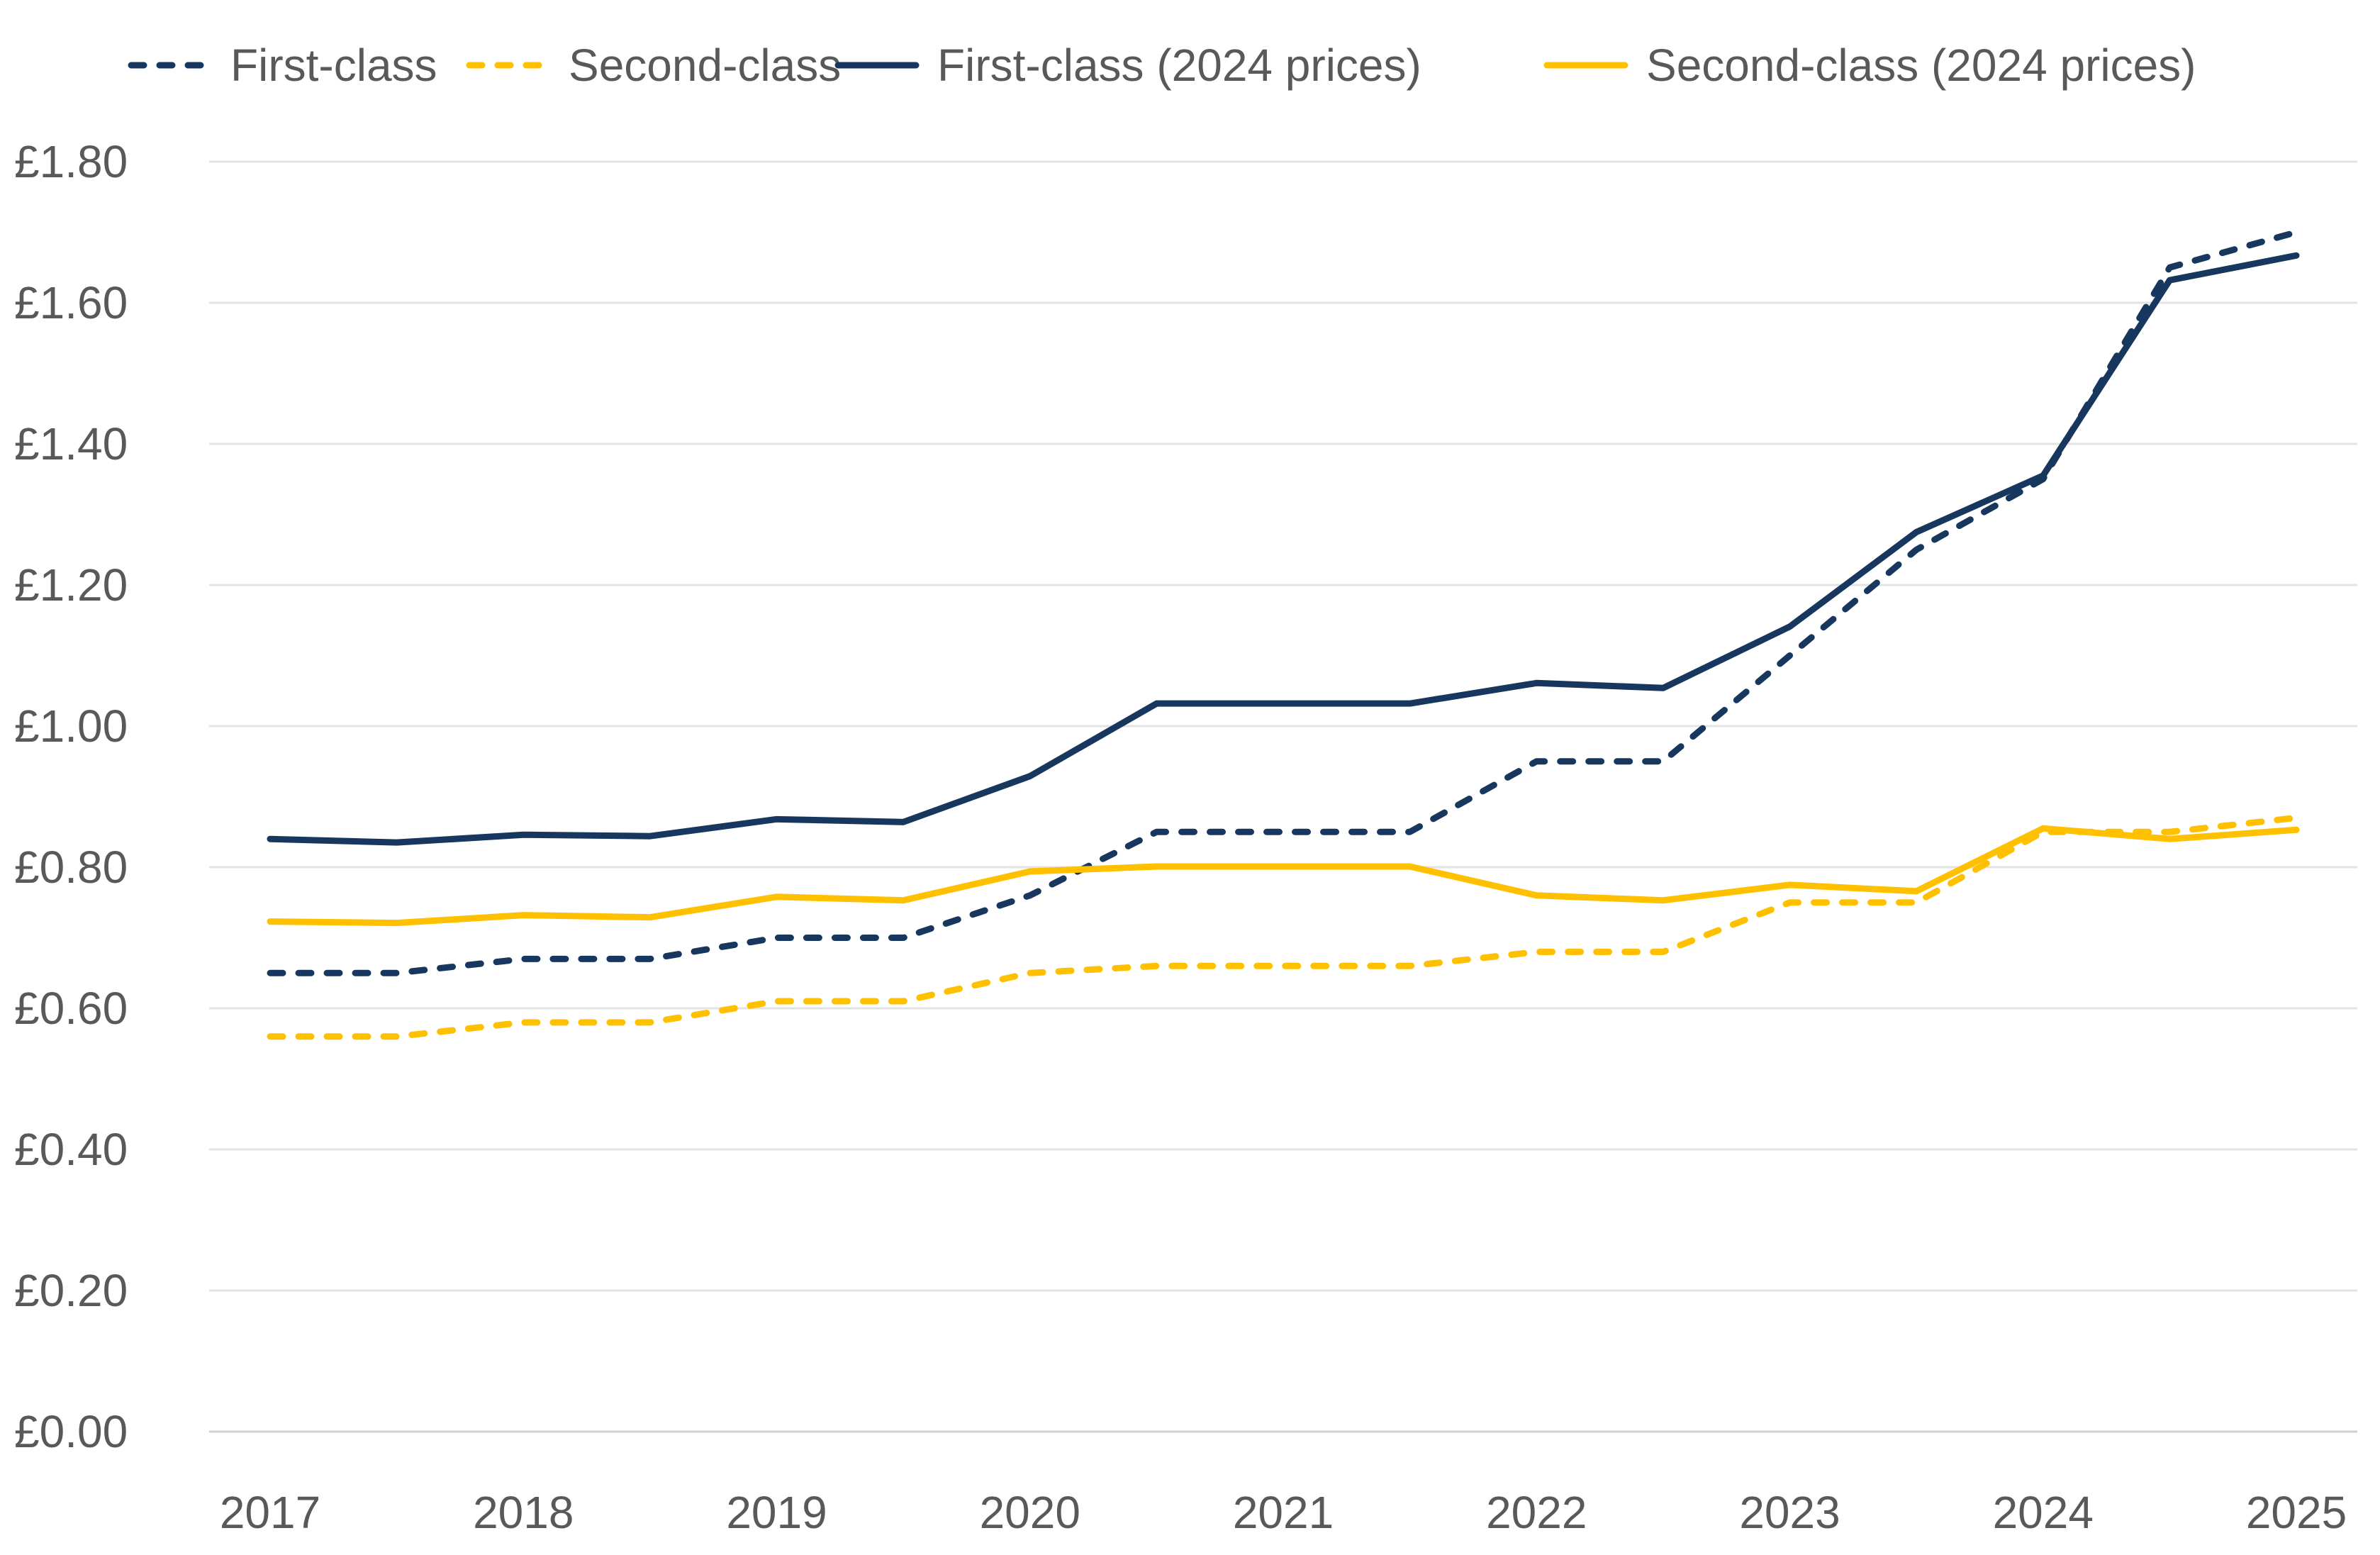 Image resolution: width=2380 pixels, height=1555 pixels. Describe the element at coordinates (270, 1512) in the screenshot. I see `x-tick-label: 2017` at that location.